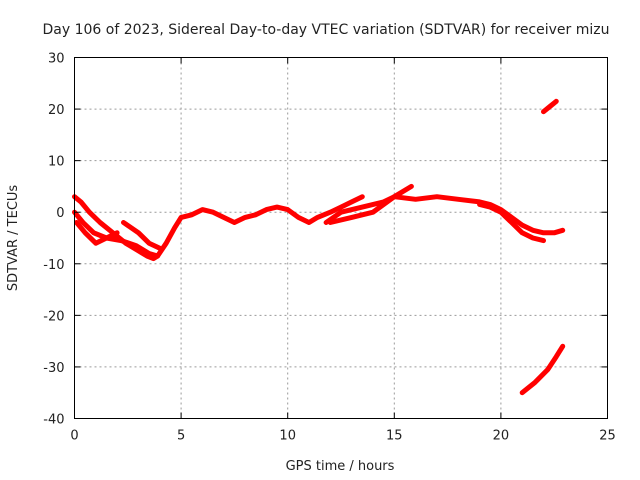  I want to click on series-satellite-track-i, so click(542, 369).